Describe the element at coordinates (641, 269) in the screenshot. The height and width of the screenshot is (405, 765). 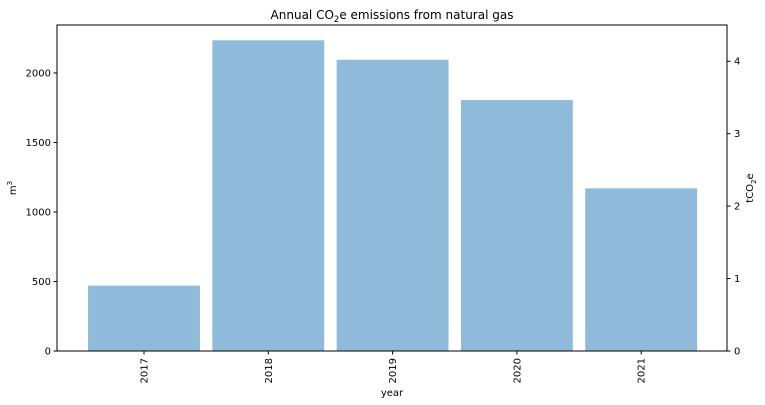
I see `bar-2021` at that location.